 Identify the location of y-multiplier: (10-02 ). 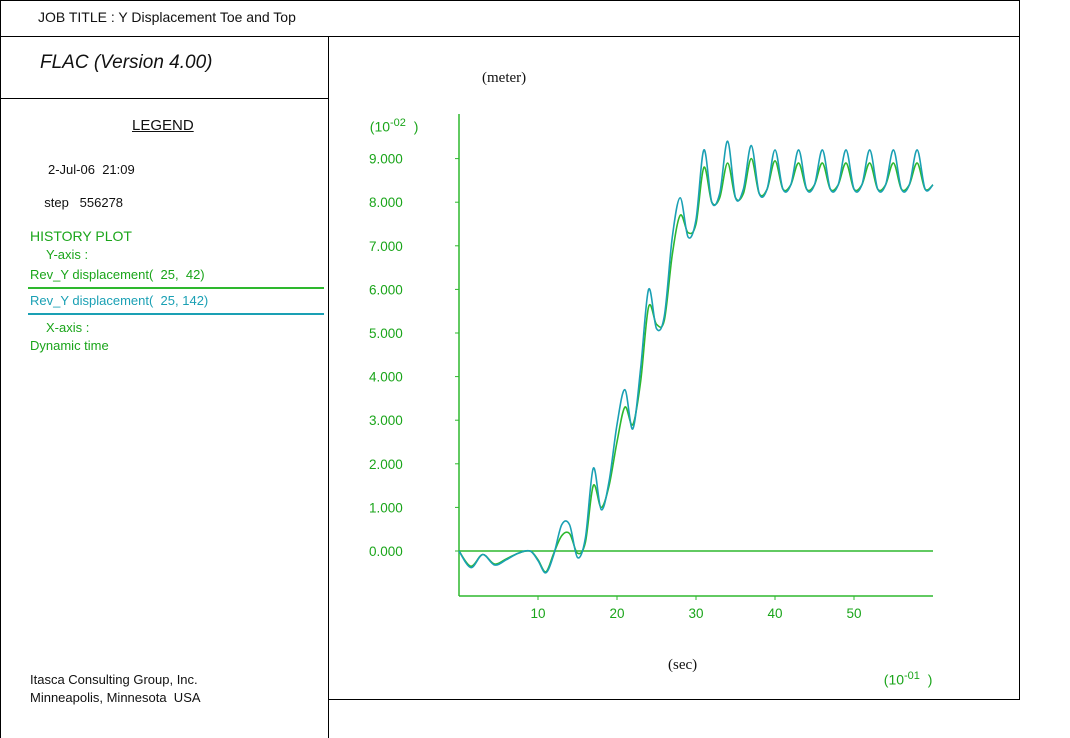
(390, 118).